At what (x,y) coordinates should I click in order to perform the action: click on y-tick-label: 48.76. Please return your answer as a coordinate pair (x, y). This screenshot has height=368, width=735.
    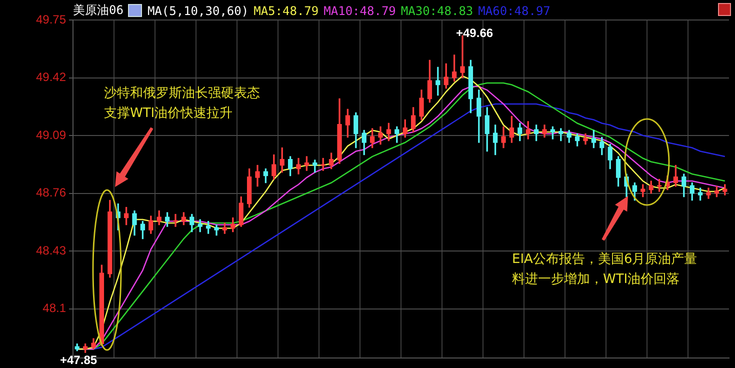
    Looking at the image, I should click on (51, 193).